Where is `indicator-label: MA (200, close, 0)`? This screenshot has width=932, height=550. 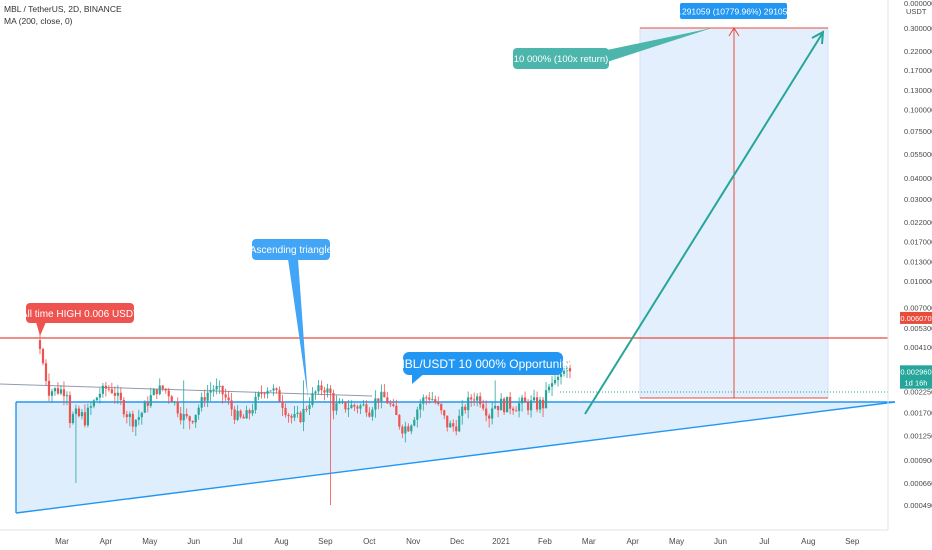 indicator-label: MA (200, close, 0) is located at coordinates (38, 21).